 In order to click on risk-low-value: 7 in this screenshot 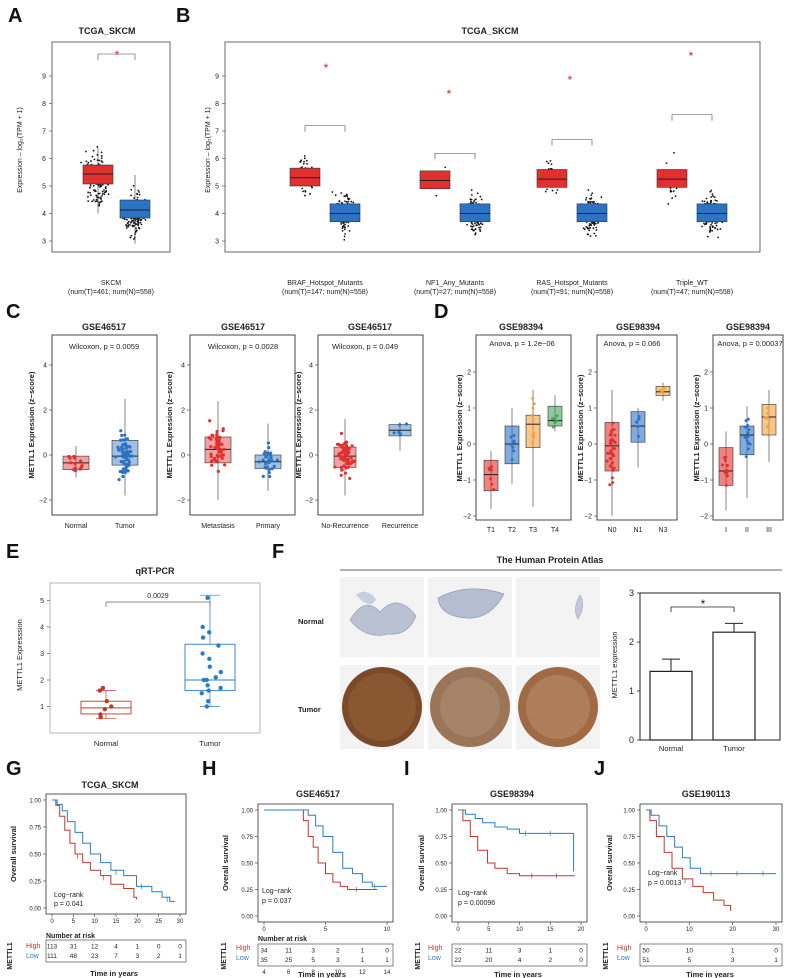, I will do `click(116, 956)`.